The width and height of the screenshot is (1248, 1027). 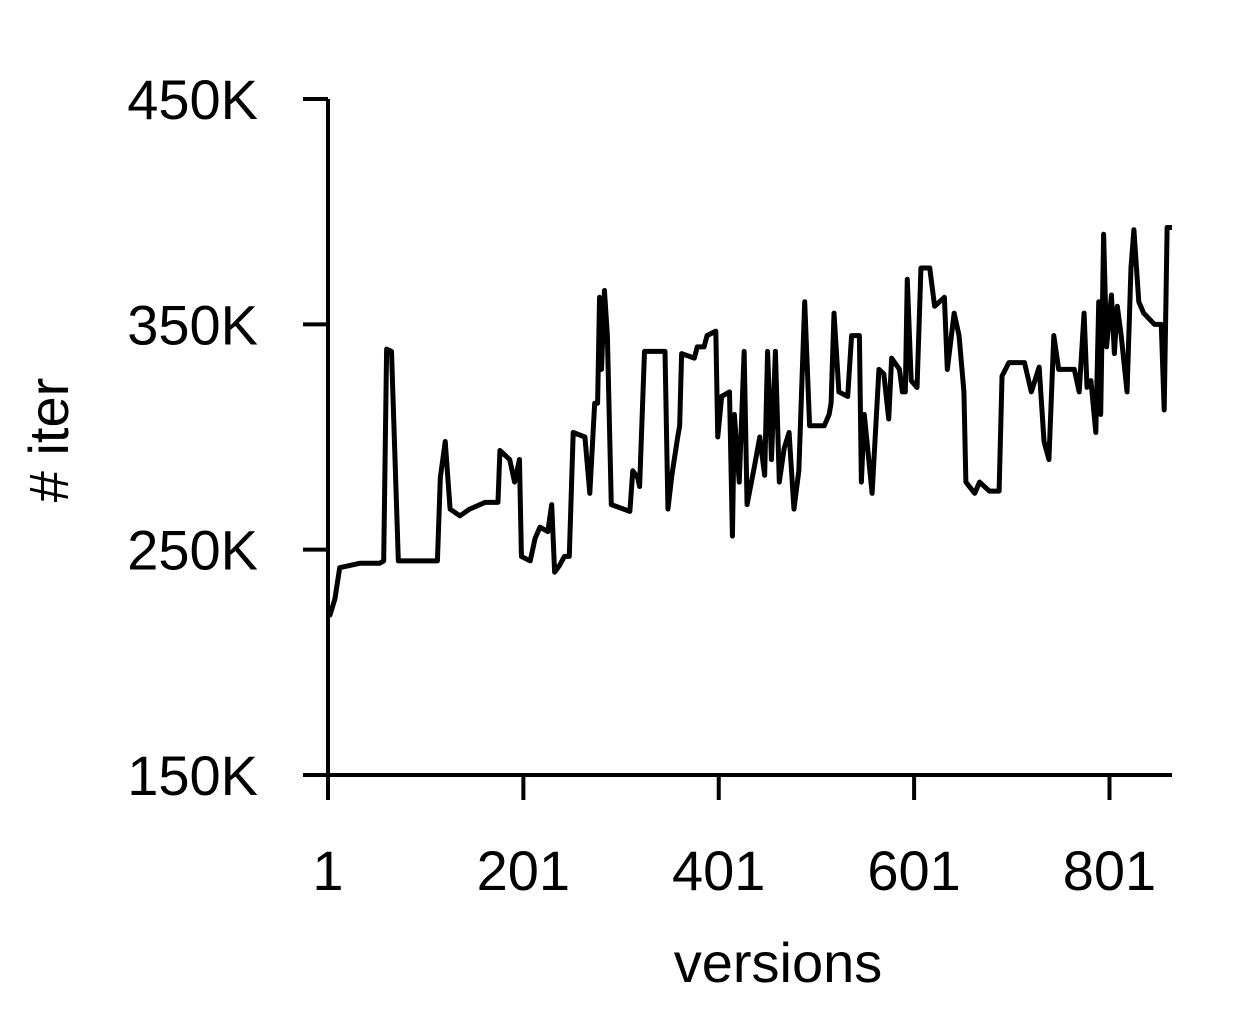 What do you see at coordinates (913, 870) in the screenshot?
I see `x-tick-label: 601` at bounding box center [913, 870].